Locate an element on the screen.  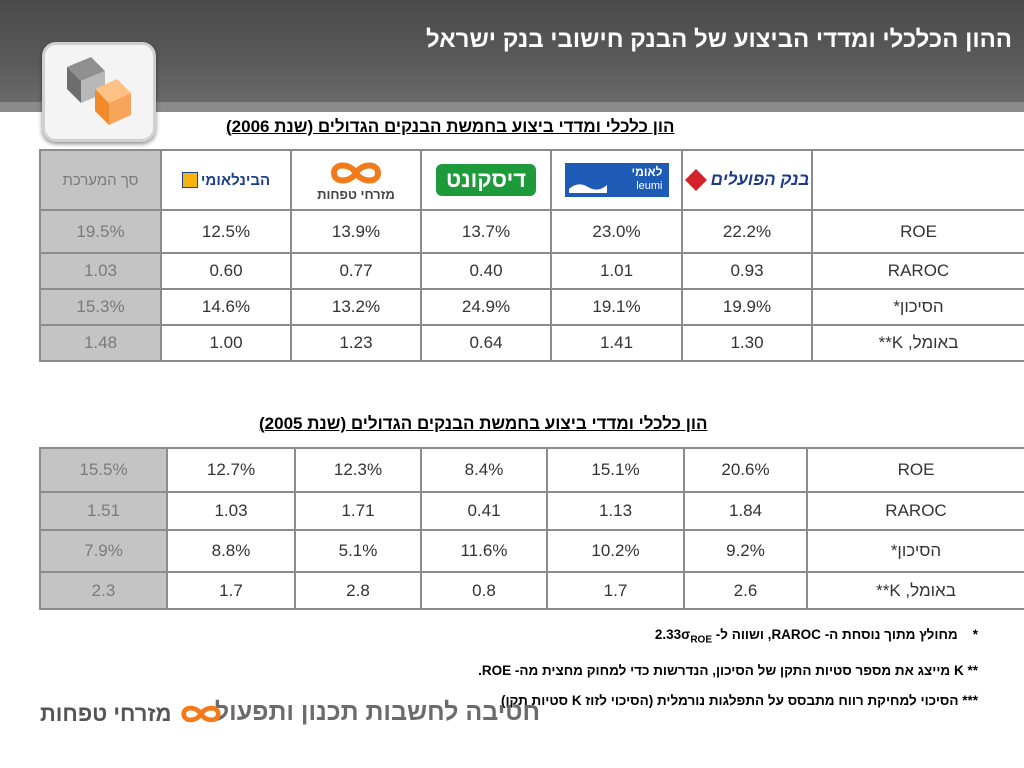
hapoalim-logo-cell: בנק הפועלים is located at coordinates (747, 180).